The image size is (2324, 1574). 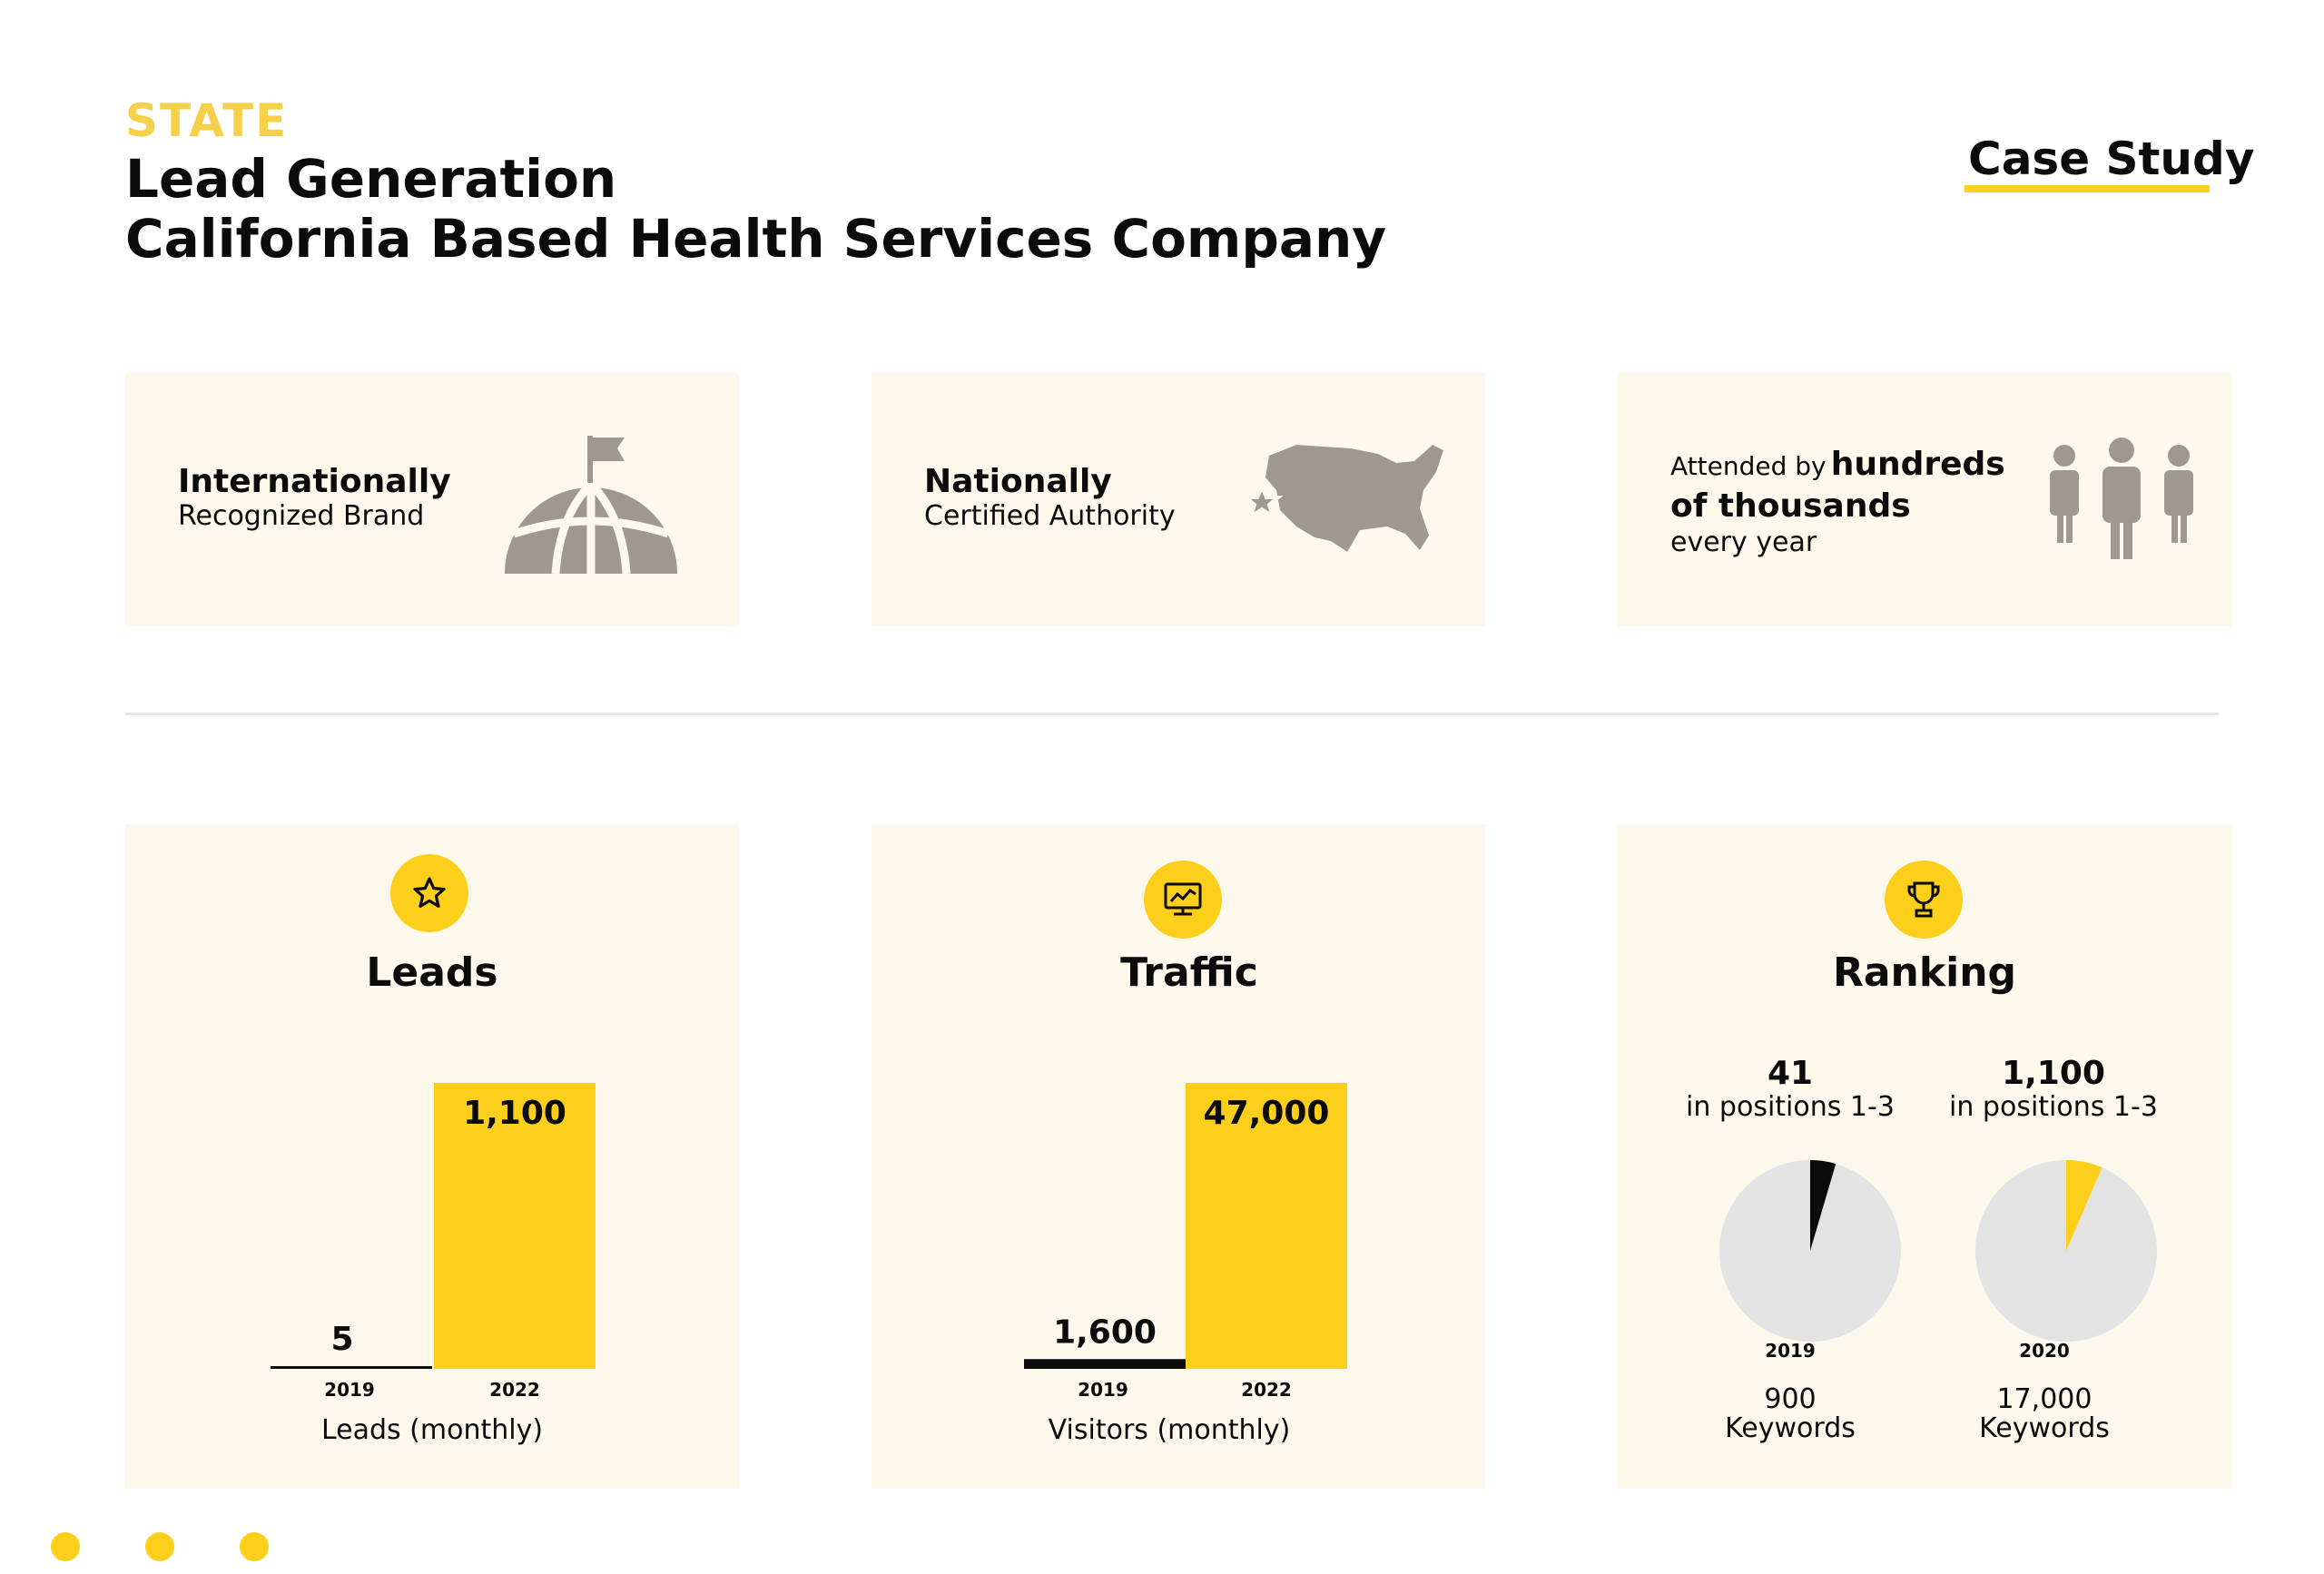 What do you see at coordinates (756, 239) in the screenshot?
I see `title-line-2: California Based Health Services Company` at bounding box center [756, 239].